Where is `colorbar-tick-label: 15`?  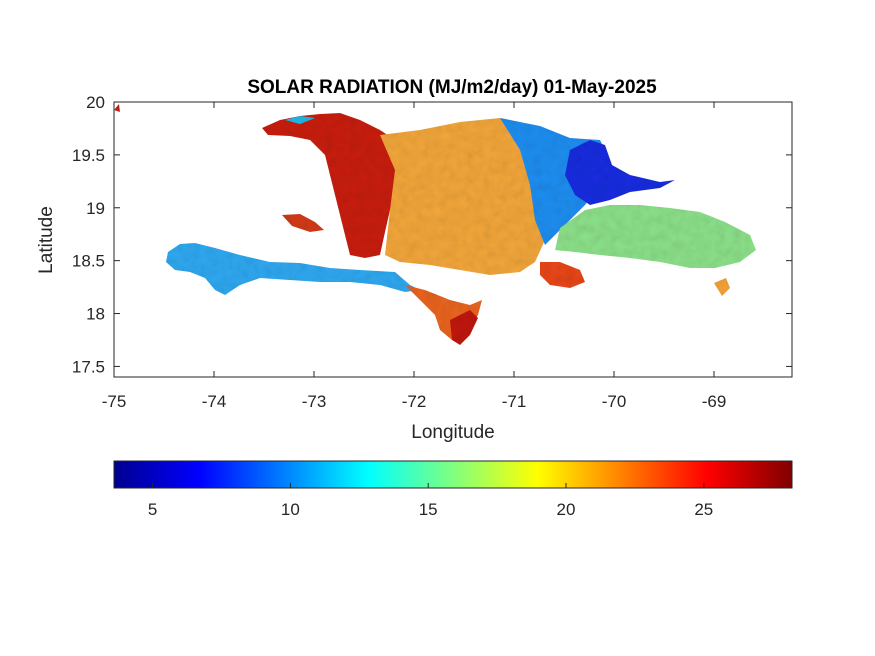
colorbar-tick-label: 15 is located at coordinates (428, 509).